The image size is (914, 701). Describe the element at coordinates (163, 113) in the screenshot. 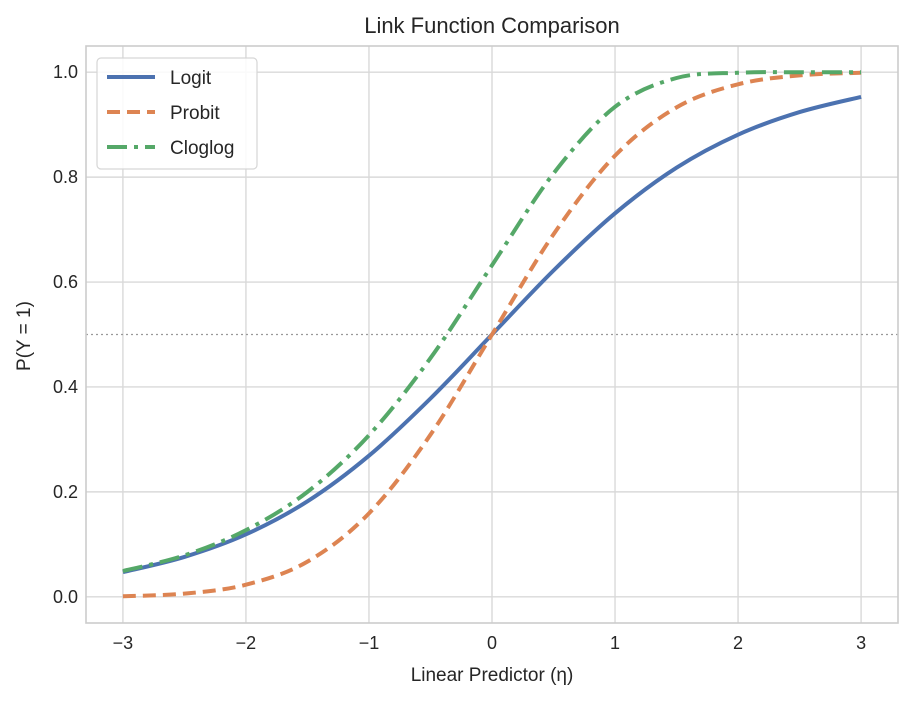

I see `legend-item-probit: Probit` at that location.